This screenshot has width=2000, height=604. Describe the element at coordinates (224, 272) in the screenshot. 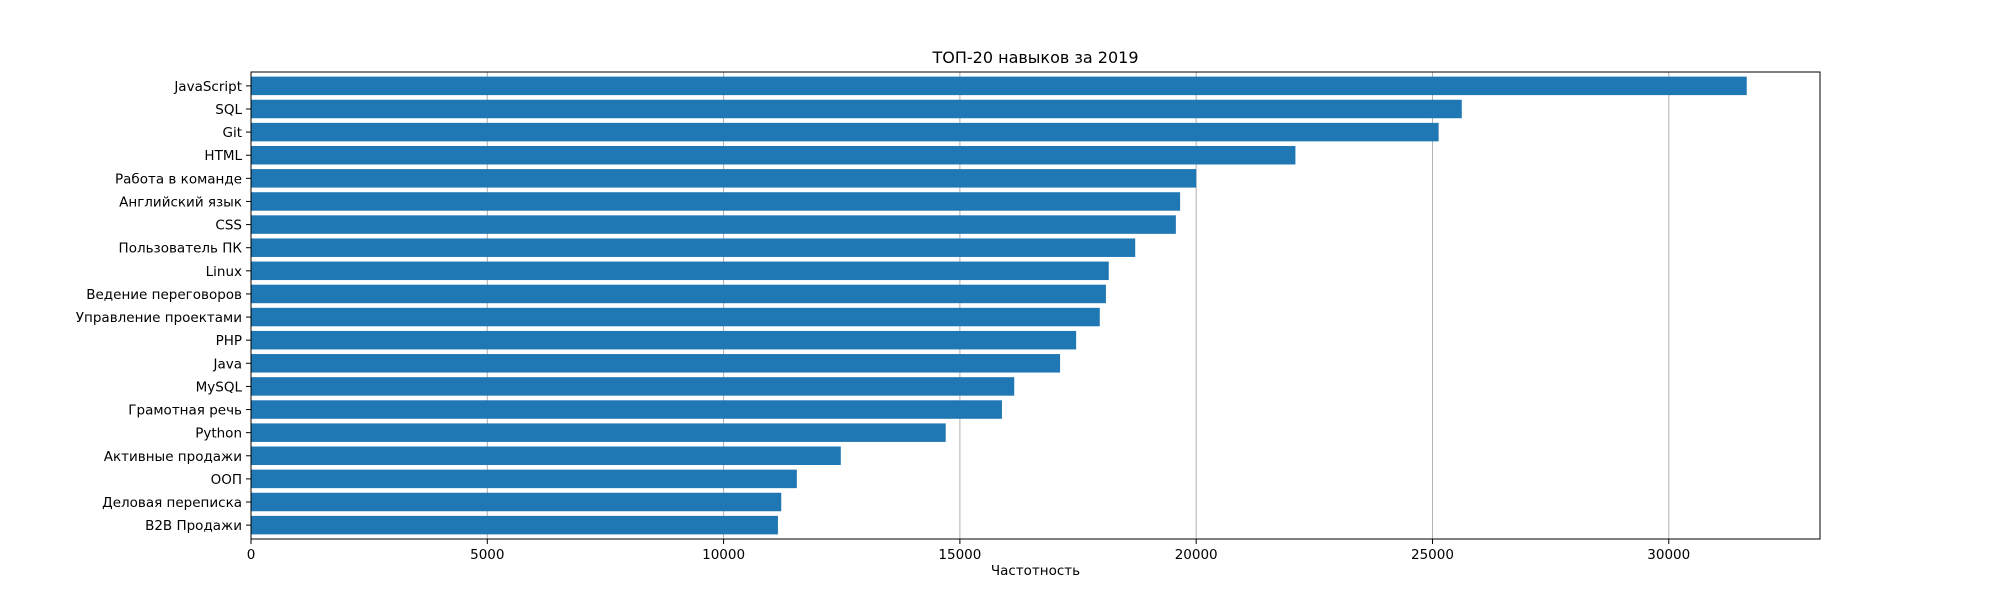

I see `y-tick-label: Linux` at that location.